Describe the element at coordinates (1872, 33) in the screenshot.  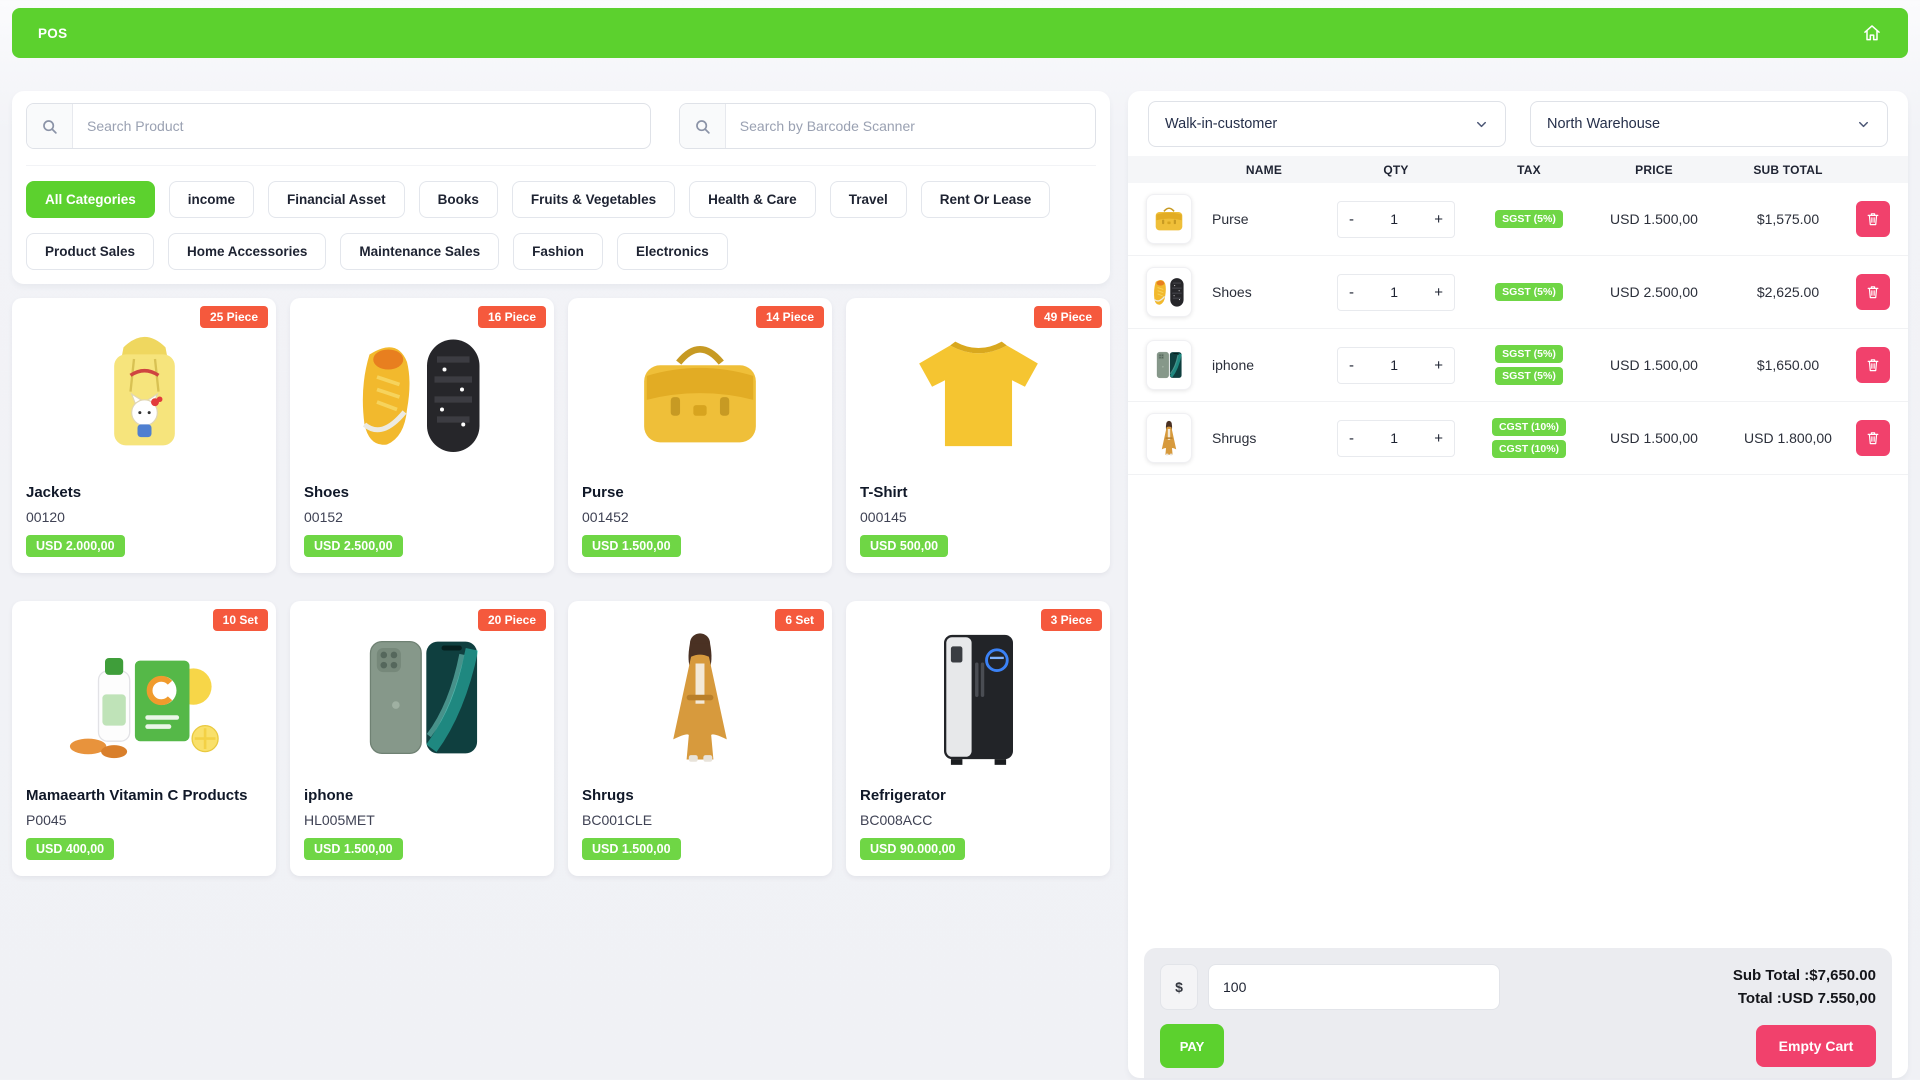
I see `home-button` at that location.